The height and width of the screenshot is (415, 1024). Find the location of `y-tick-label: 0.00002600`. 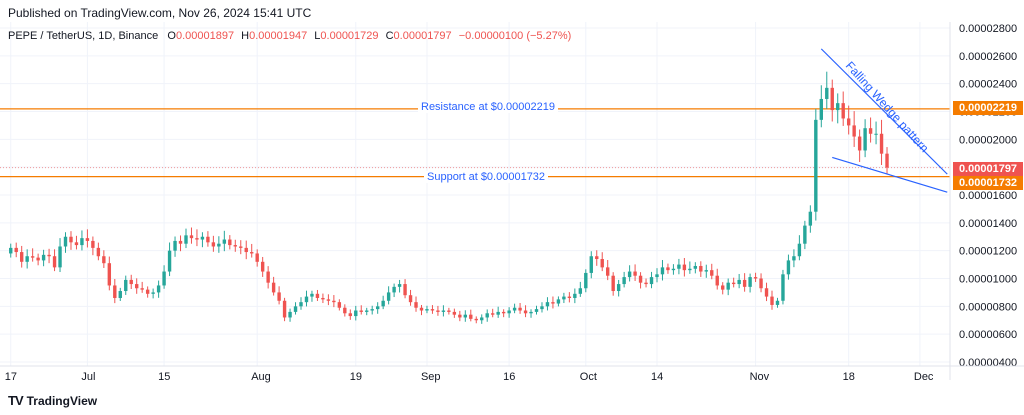

y-tick-label: 0.00002600 is located at coordinates (988, 57).